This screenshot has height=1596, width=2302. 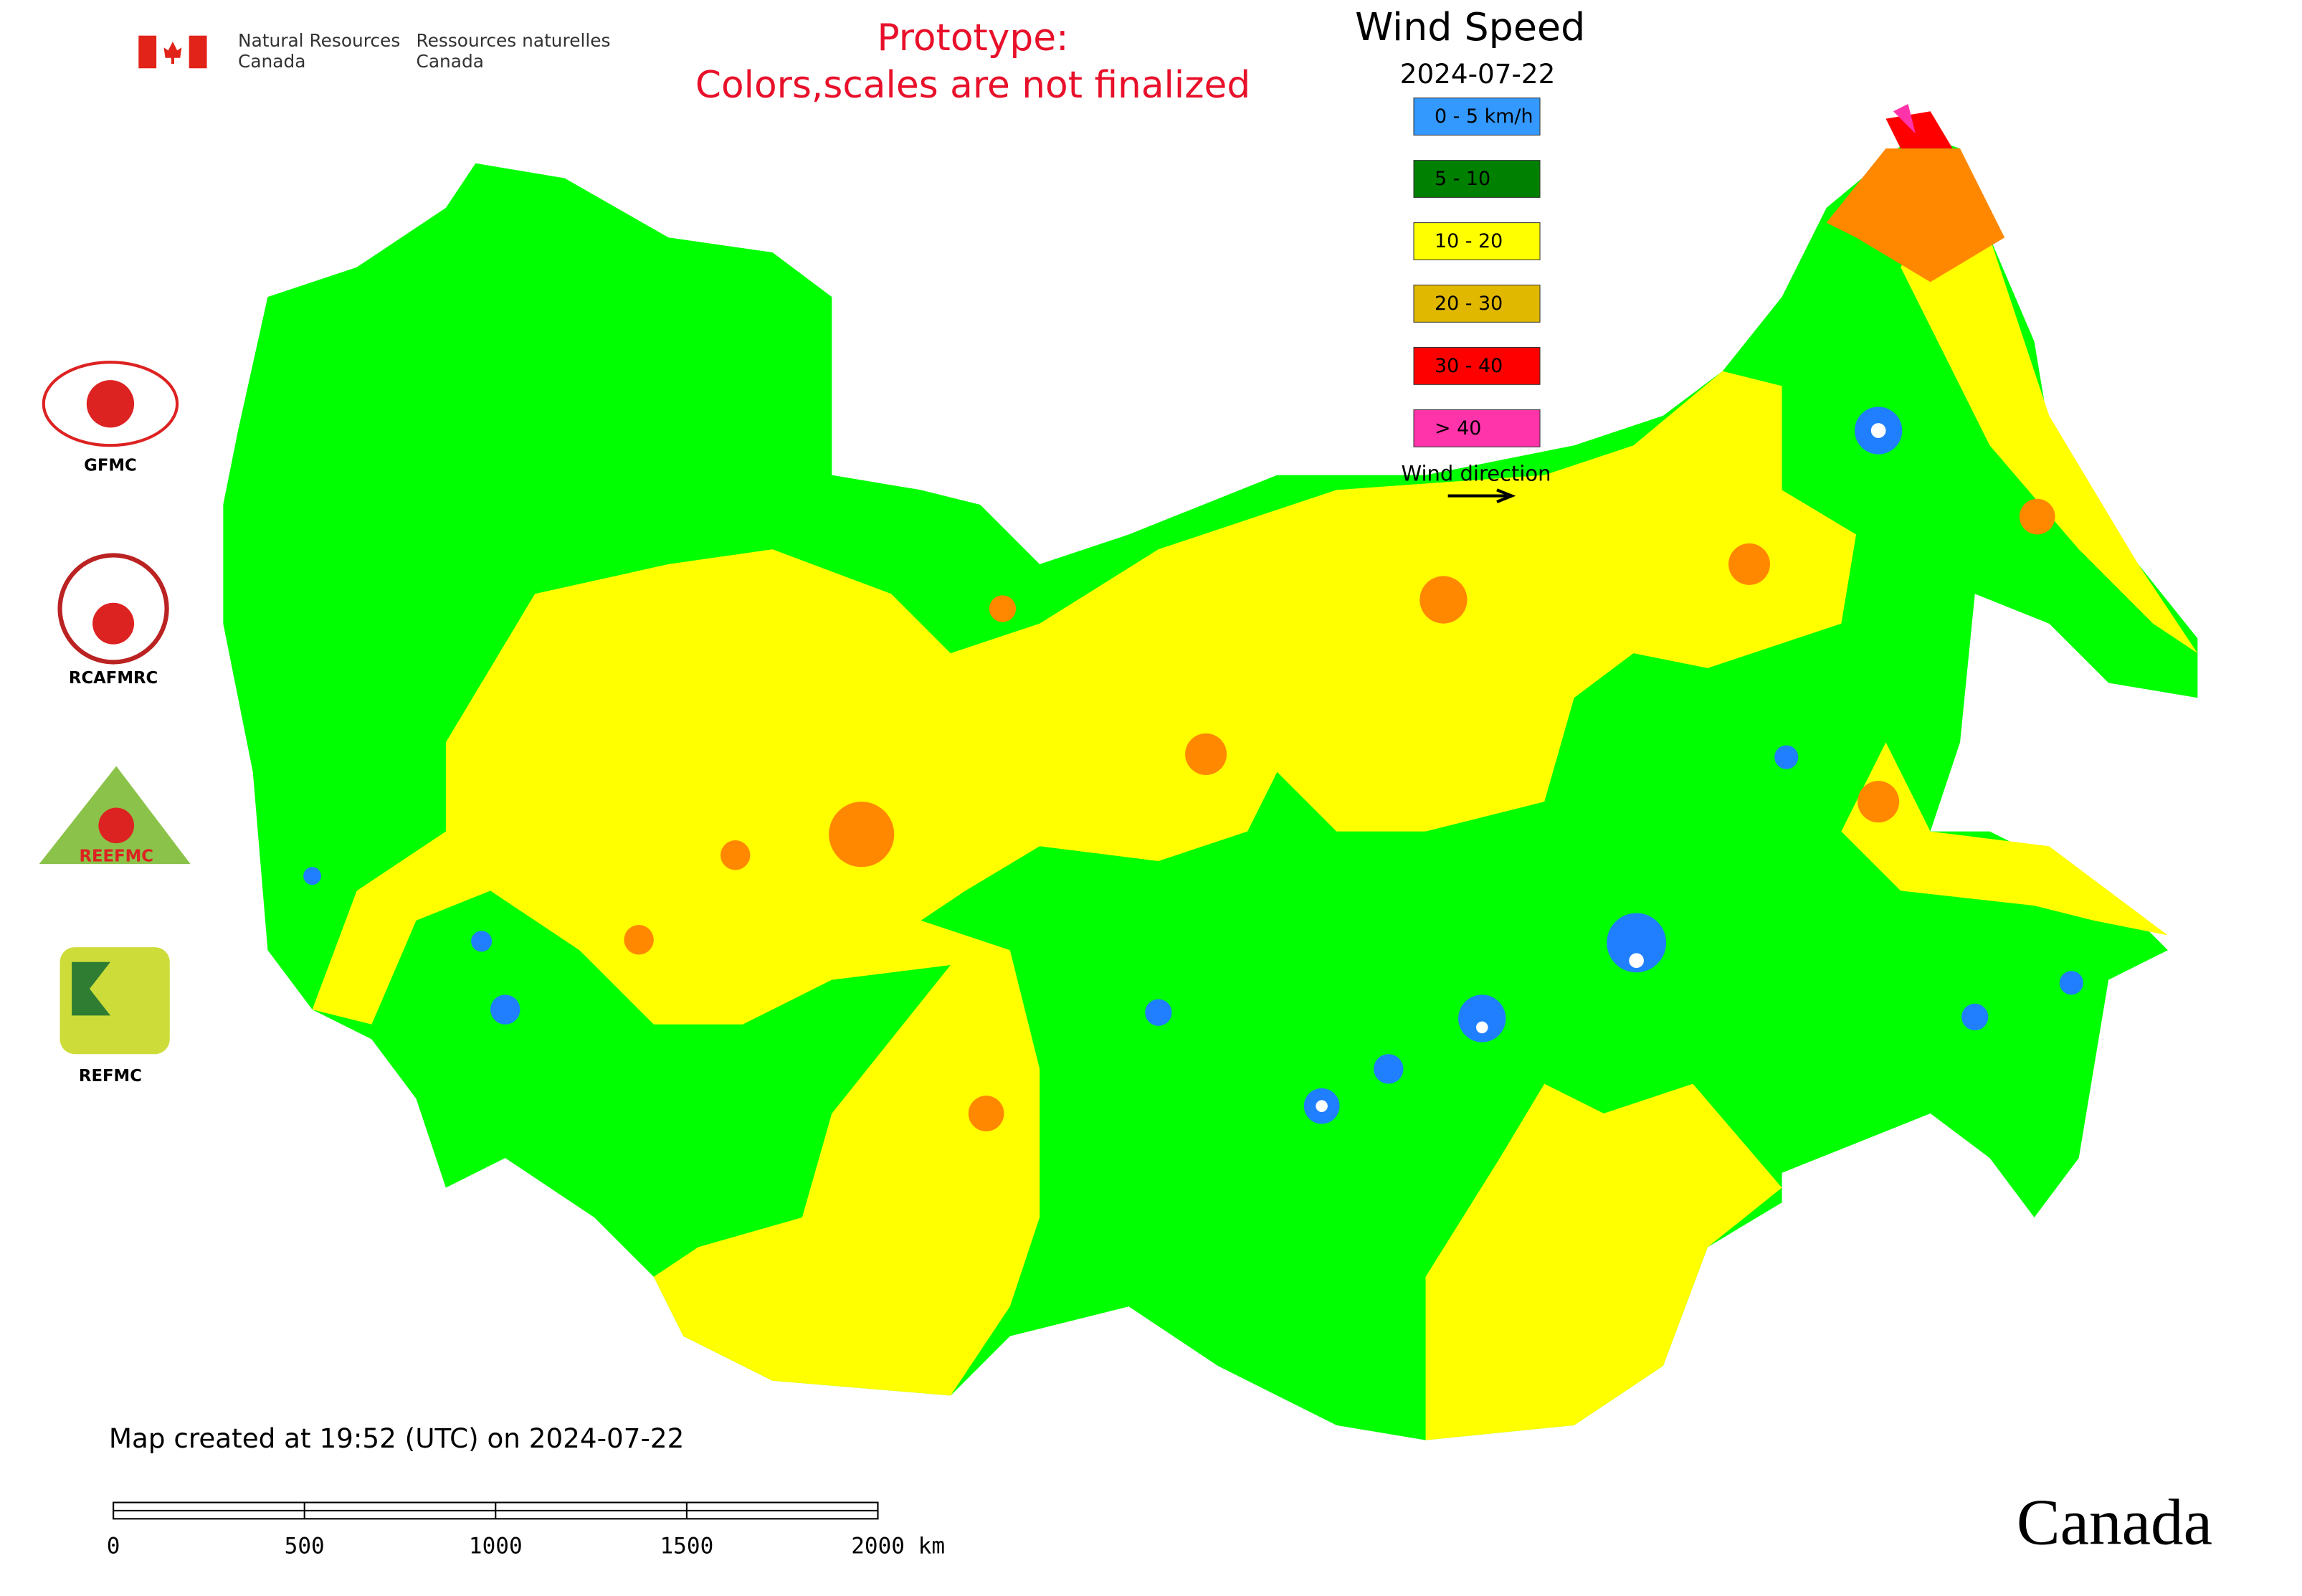 I want to click on low-wind-center, so click(x=1601, y=767).